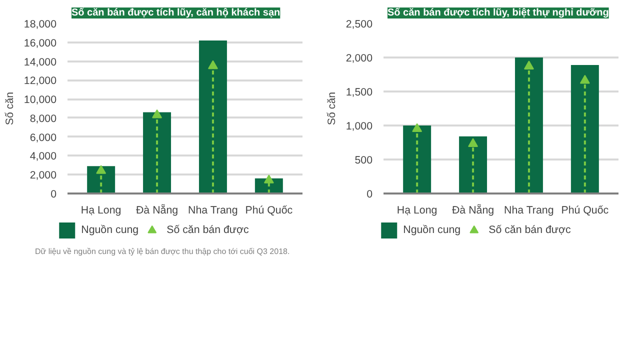  What do you see at coordinates (363, 160) in the screenshot?
I see `y-tick-label: 500` at bounding box center [363, 160].